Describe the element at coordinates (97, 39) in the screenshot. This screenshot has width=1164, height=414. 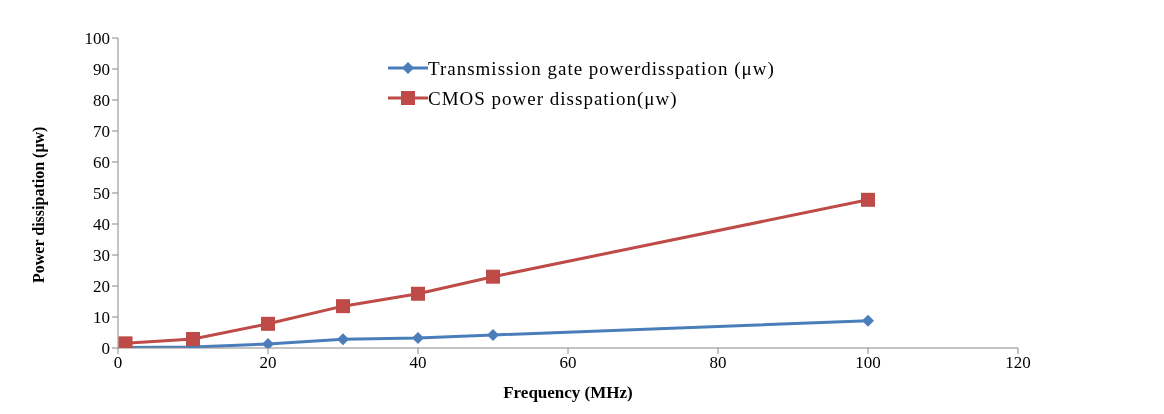
I see `y-tick-label: 100` at that location.